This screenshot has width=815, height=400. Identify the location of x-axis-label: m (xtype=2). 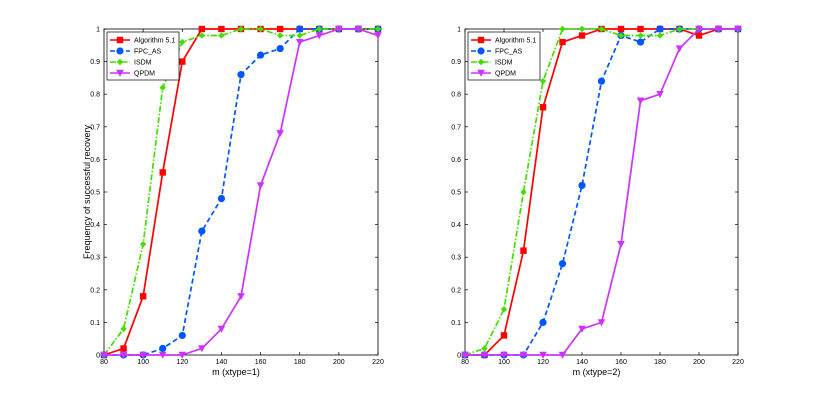
(597, 372).